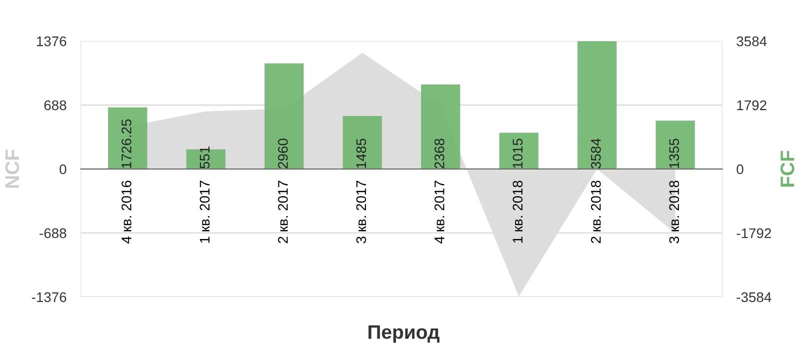  Describe the element at coordinates (439, 153) in the screenshot. I see `data-label: 2368` at that location.